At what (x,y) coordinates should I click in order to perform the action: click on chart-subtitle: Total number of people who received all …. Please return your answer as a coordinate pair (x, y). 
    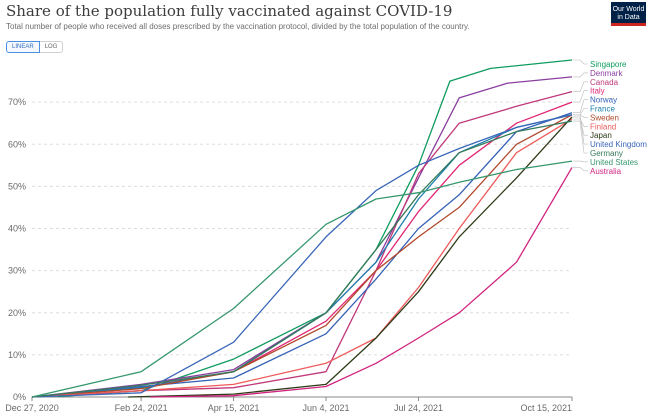
    Looking at the image, I should click on (238, 26).